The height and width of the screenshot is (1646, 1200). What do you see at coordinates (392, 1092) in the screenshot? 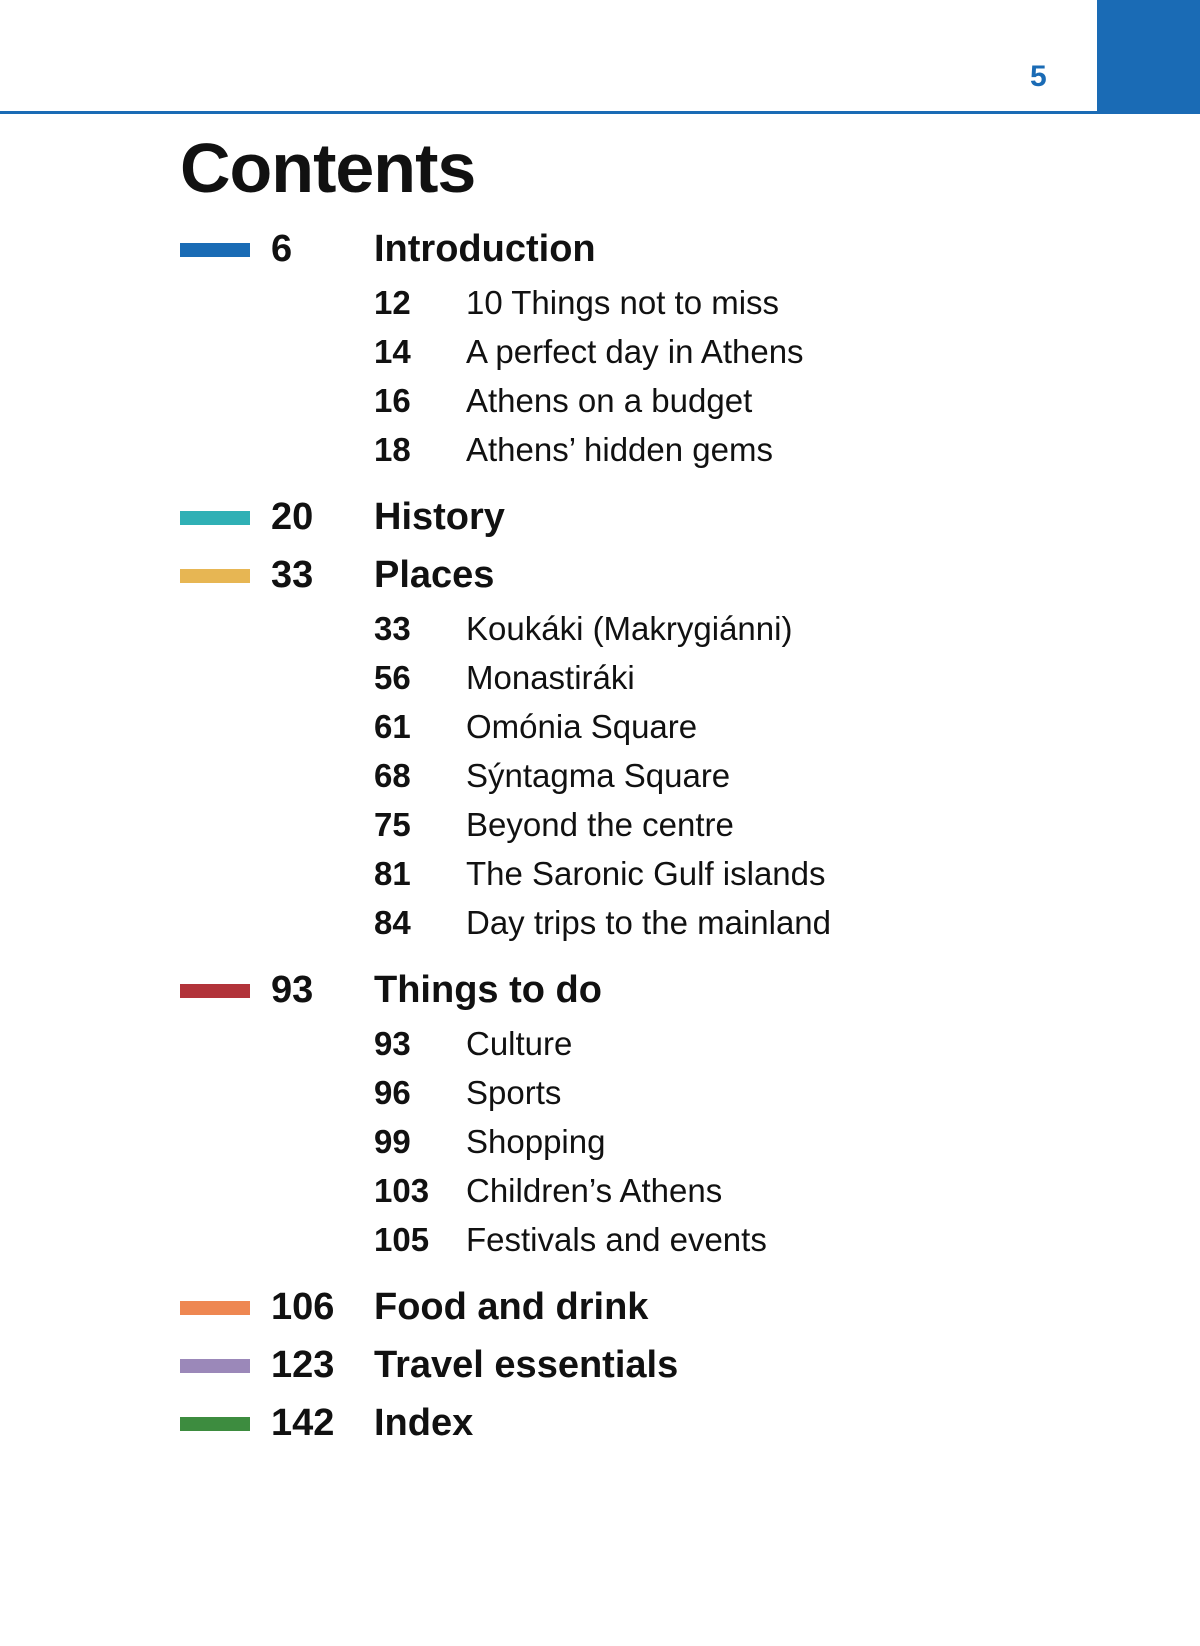
I see `item-page: 96` at bounding box center [392, 1092].